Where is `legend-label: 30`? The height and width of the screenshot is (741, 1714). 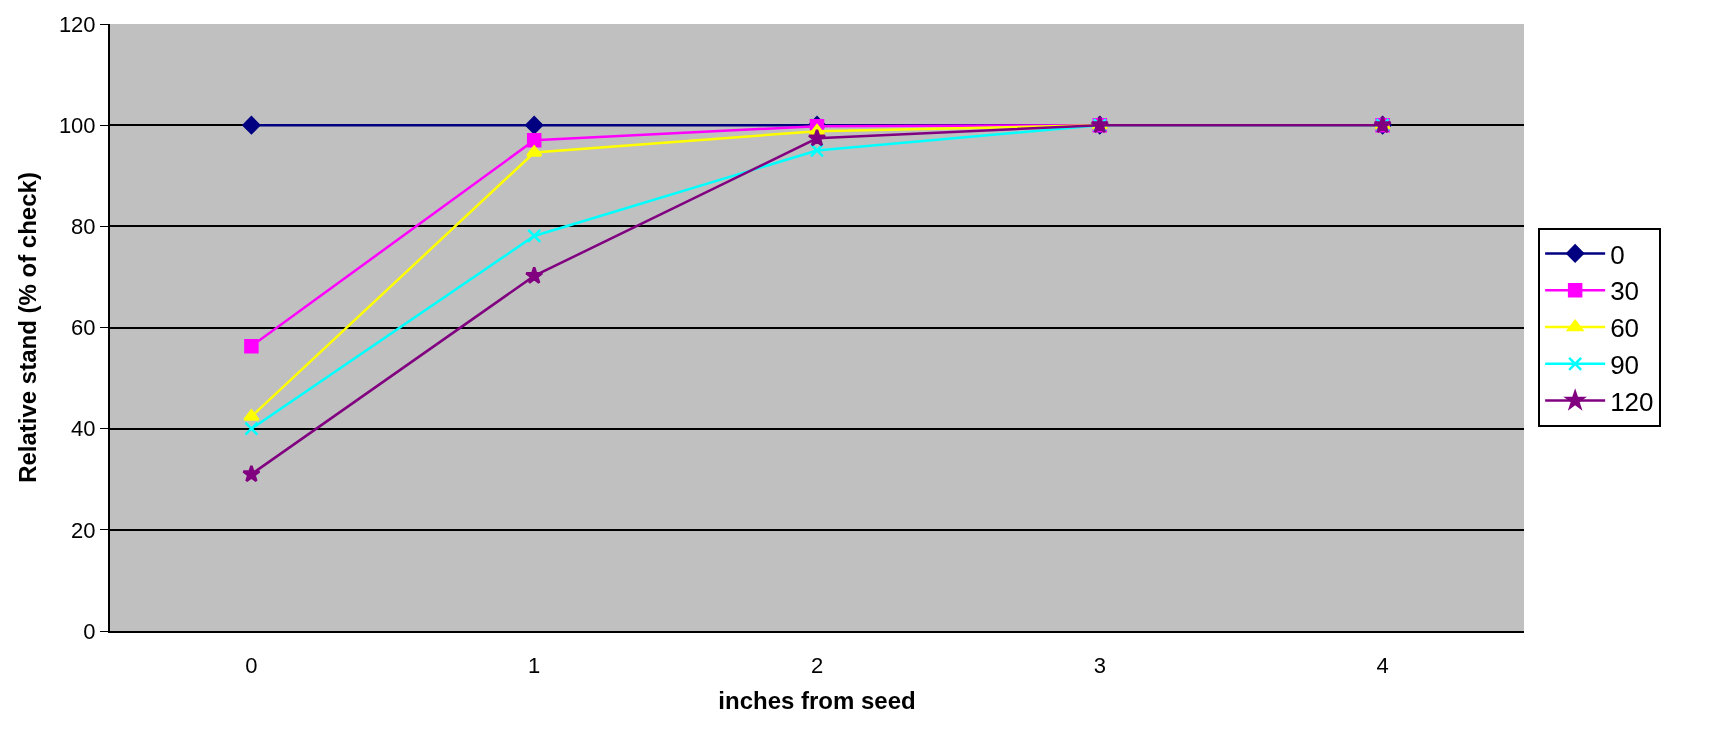
legend-label: 30 is located at coordinates (1625, 291).